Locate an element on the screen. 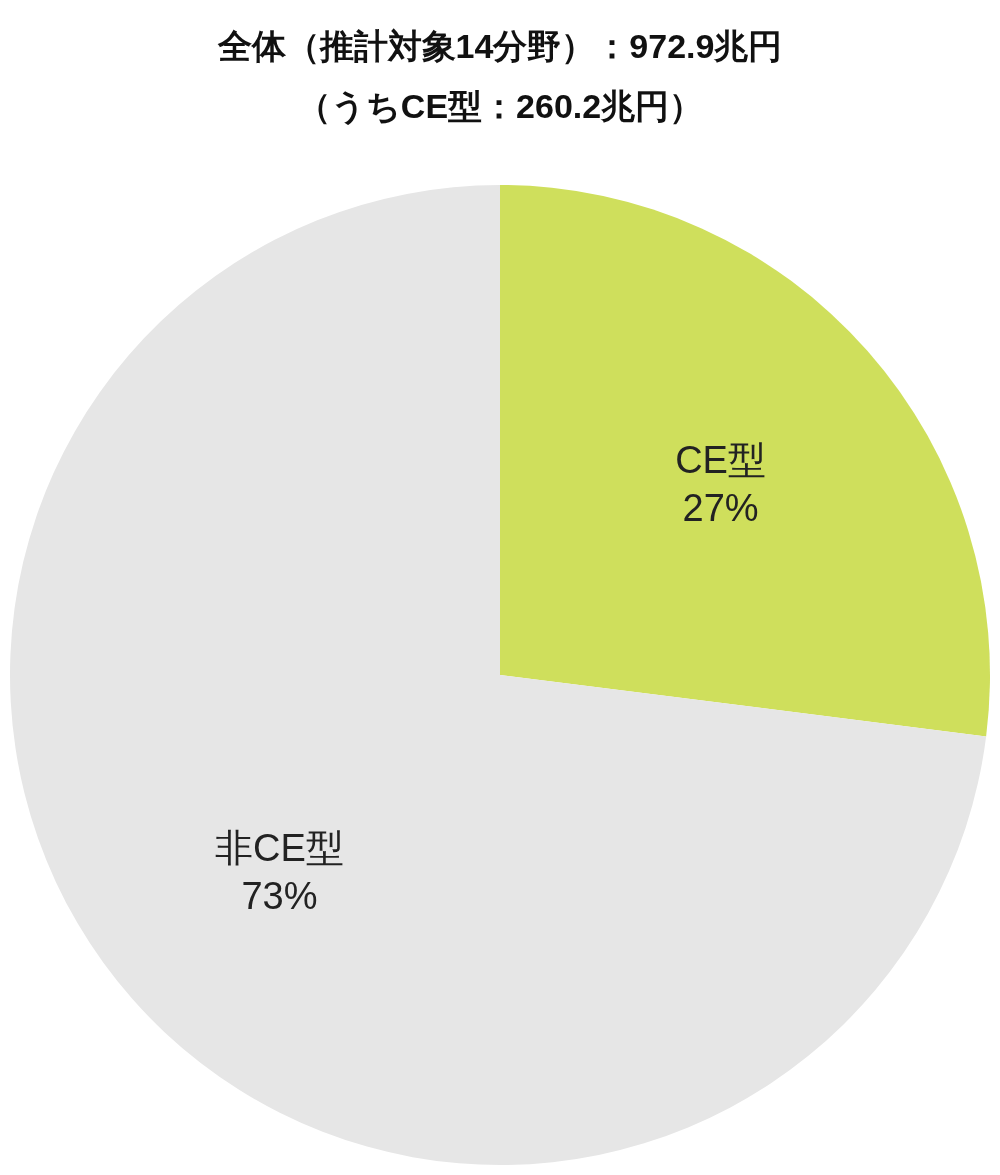  data-label: 73% is located at coordinates (279, 896).